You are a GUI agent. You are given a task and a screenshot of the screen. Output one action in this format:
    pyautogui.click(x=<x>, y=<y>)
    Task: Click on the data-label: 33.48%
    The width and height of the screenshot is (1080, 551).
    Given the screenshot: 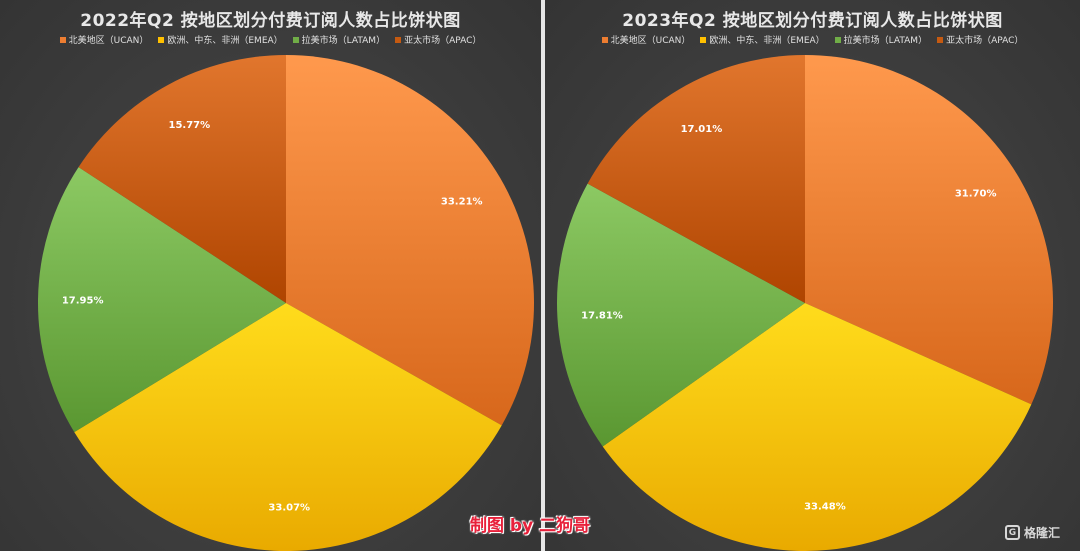 What is the action you would take?
    pyautogui.click(x=825, y=506)
    